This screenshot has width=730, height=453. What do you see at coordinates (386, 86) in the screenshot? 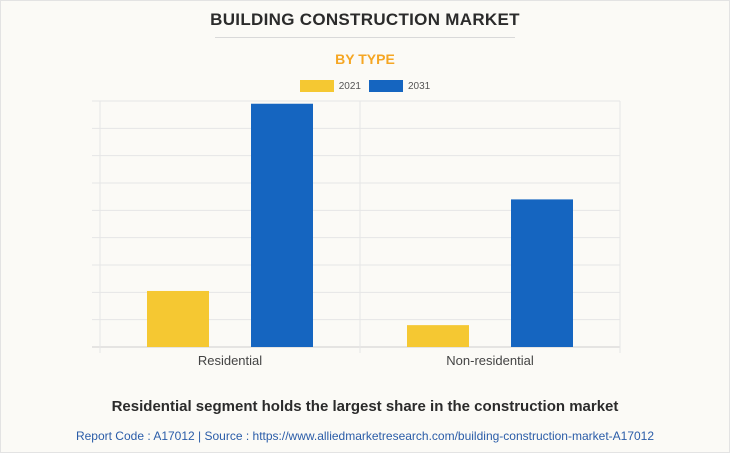
I see `legend-swatch-2031` at bounding box center [386, 86].